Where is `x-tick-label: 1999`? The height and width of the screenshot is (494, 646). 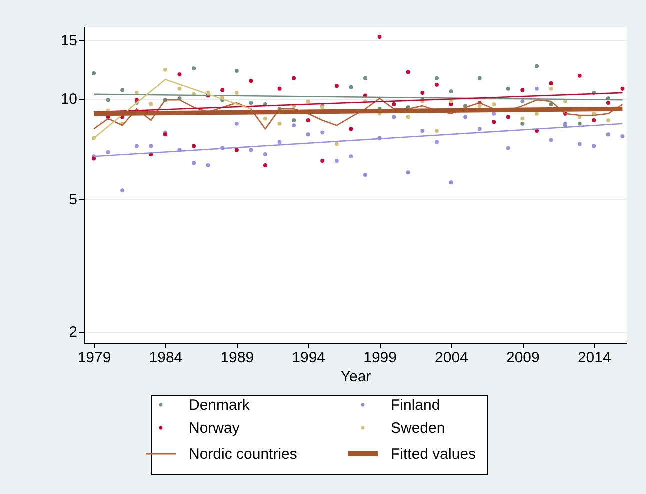
x-tick-label: 1999 is located at coordinates (380, 358).